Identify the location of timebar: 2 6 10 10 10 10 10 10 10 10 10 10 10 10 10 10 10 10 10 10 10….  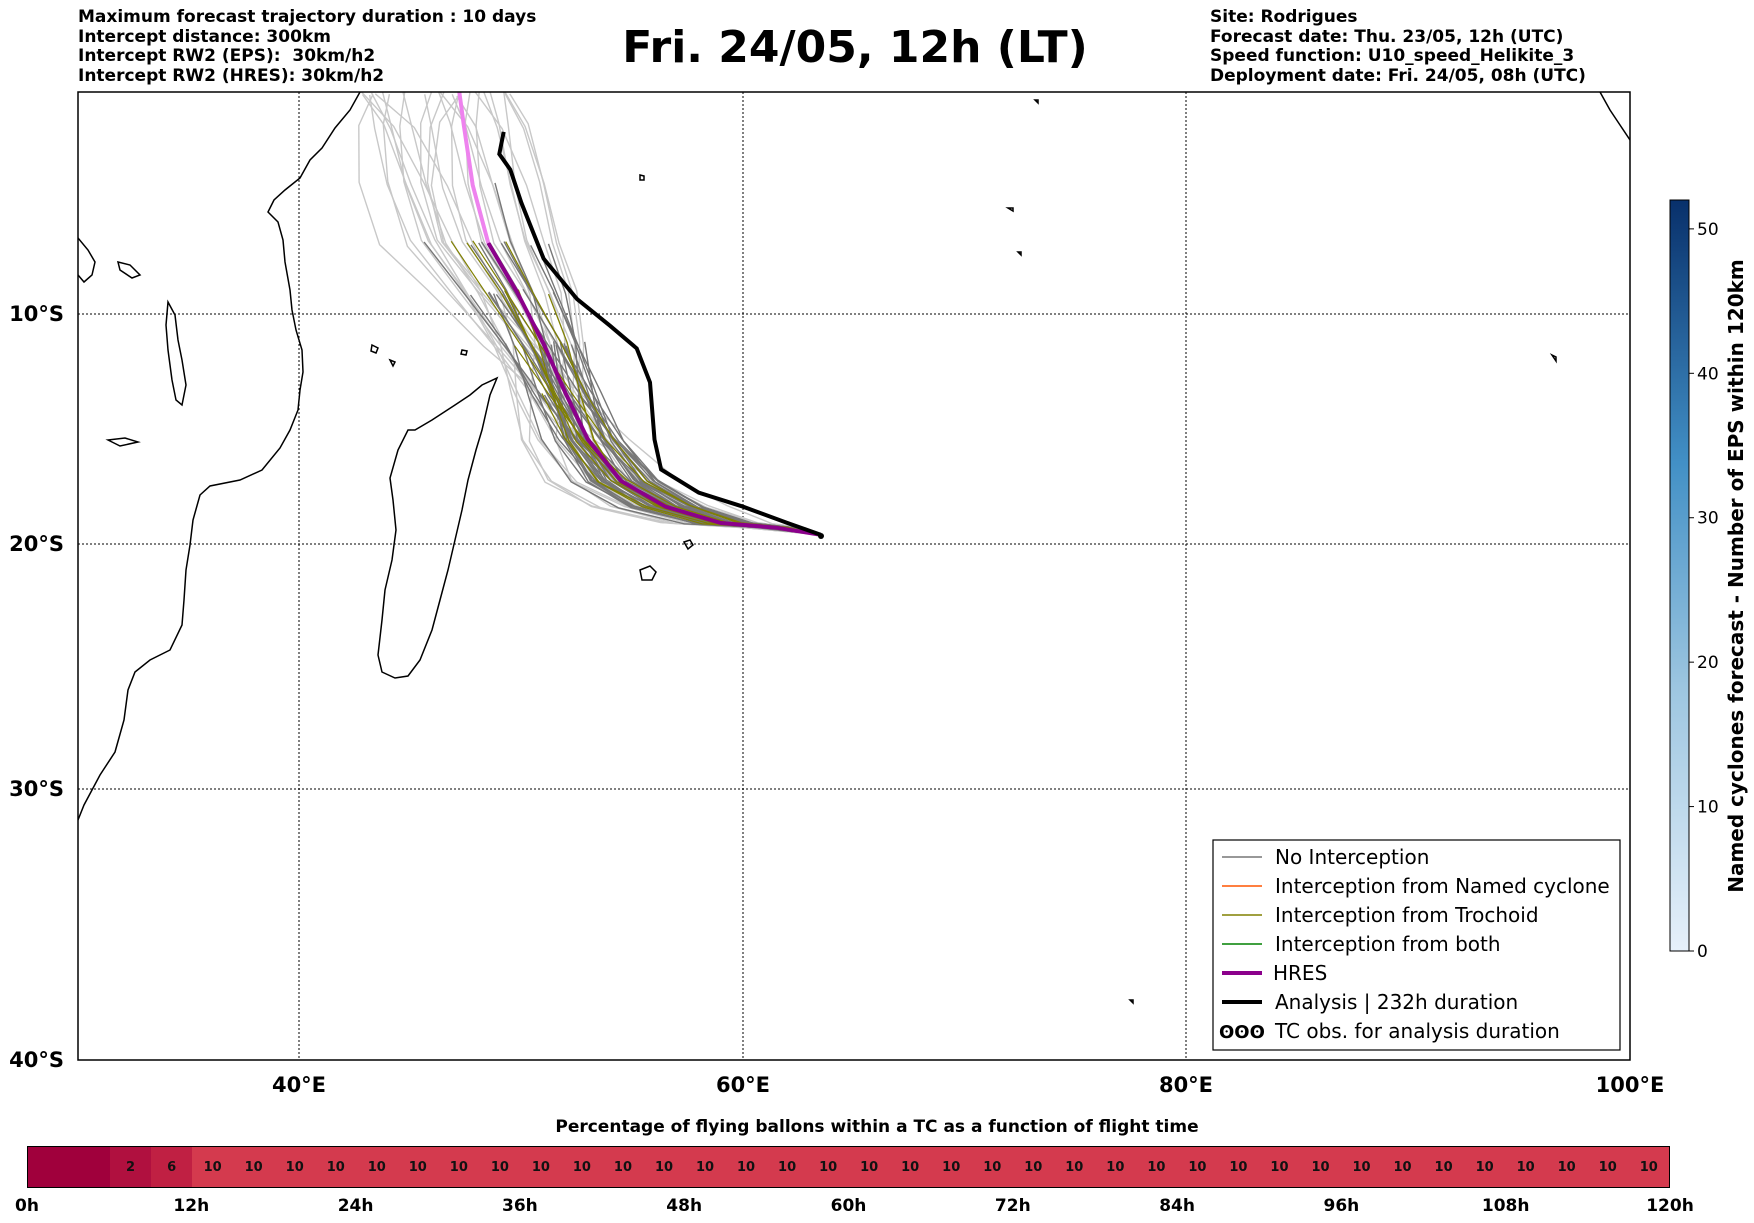
(848, 1167).